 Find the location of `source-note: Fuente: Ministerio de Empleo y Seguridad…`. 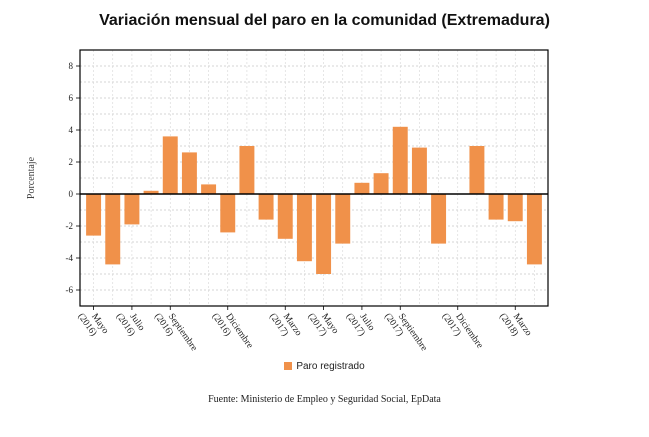

source-note: Fuente: Ministerio de Empleo y Seguridad… is located at coordinates (324, 399).